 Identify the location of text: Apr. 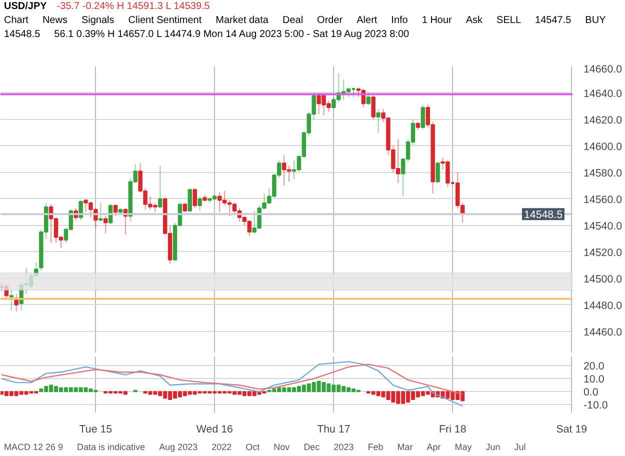
(433, 447).